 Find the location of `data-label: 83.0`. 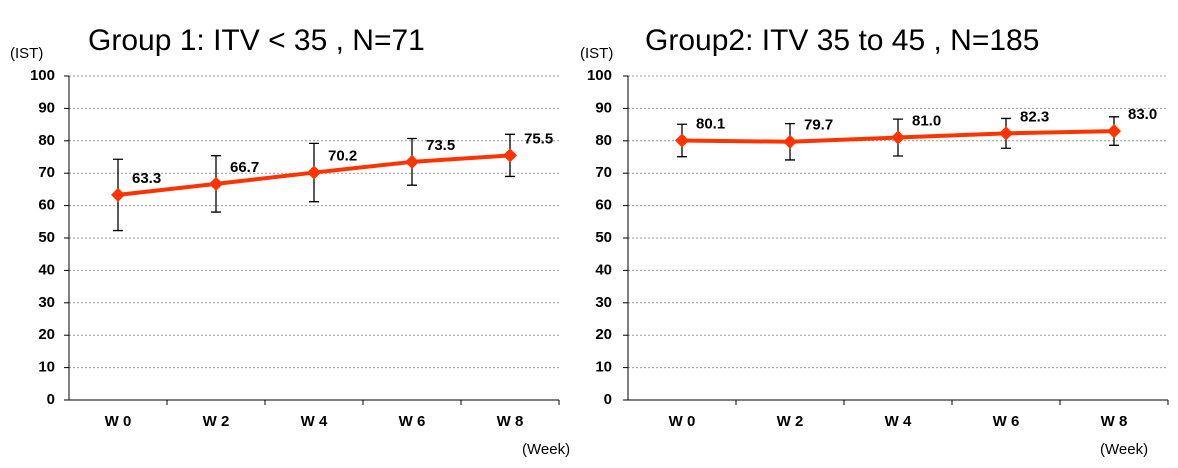

data-label: 83.0 is located at coordinates (1142, 114).